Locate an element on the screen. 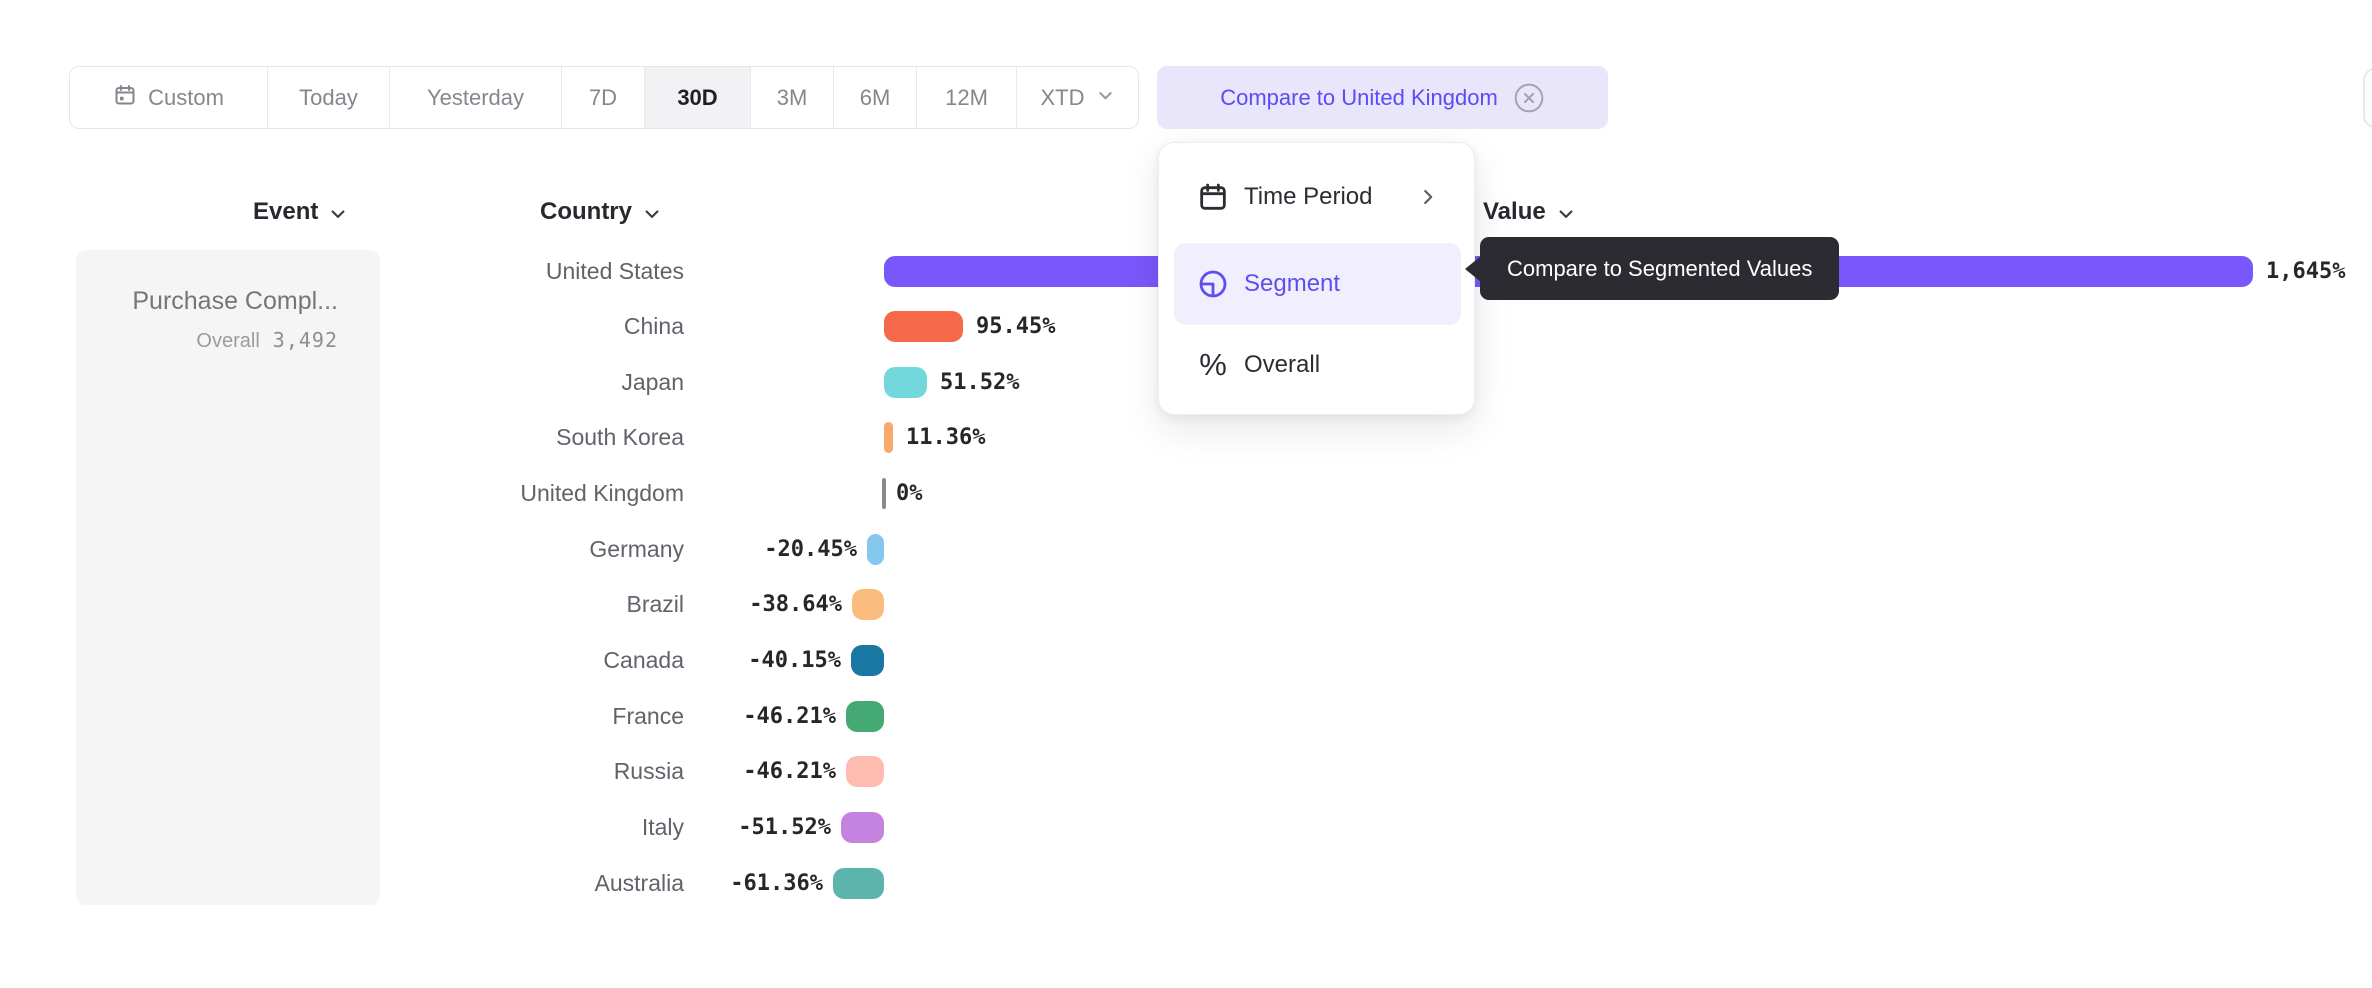 This screenshot has width=2372, height=988. country-label-brazil: Brazil is located at coordinates (655, 604).